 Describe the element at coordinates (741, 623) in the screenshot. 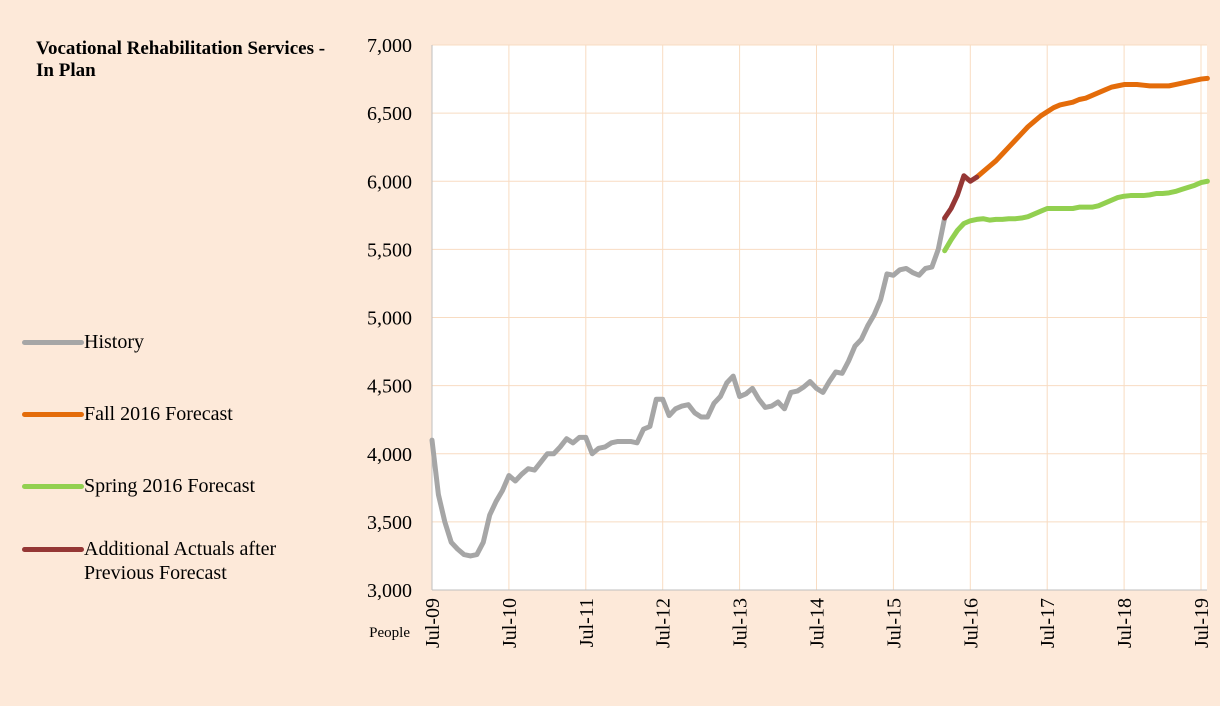

I see `x-tick-label: Jul-13` at that location.